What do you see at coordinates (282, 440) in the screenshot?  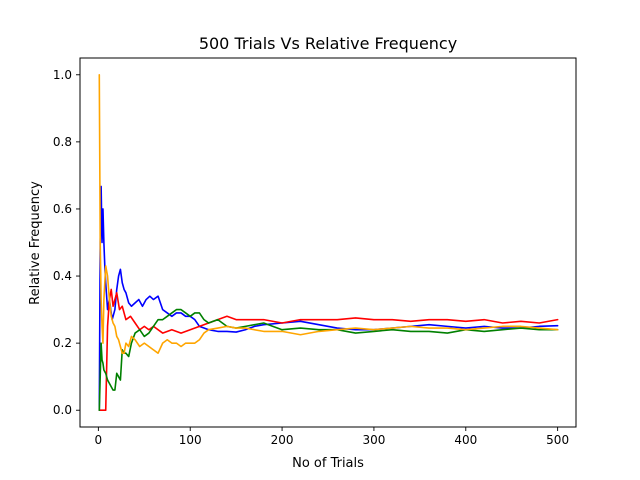 I see `x-tick-label: 200` at bounding box center [282, 440].